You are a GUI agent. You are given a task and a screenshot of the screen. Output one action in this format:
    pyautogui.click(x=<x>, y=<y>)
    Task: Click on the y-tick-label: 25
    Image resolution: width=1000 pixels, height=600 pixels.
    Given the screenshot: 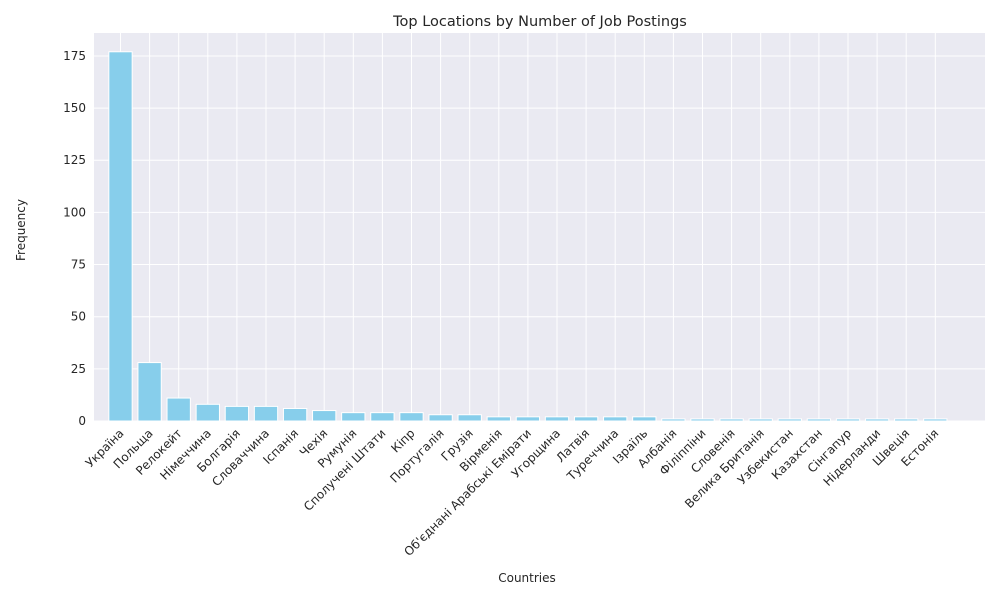 What is the action you would take?
    pyautogui.click(x=78, y=369)
    